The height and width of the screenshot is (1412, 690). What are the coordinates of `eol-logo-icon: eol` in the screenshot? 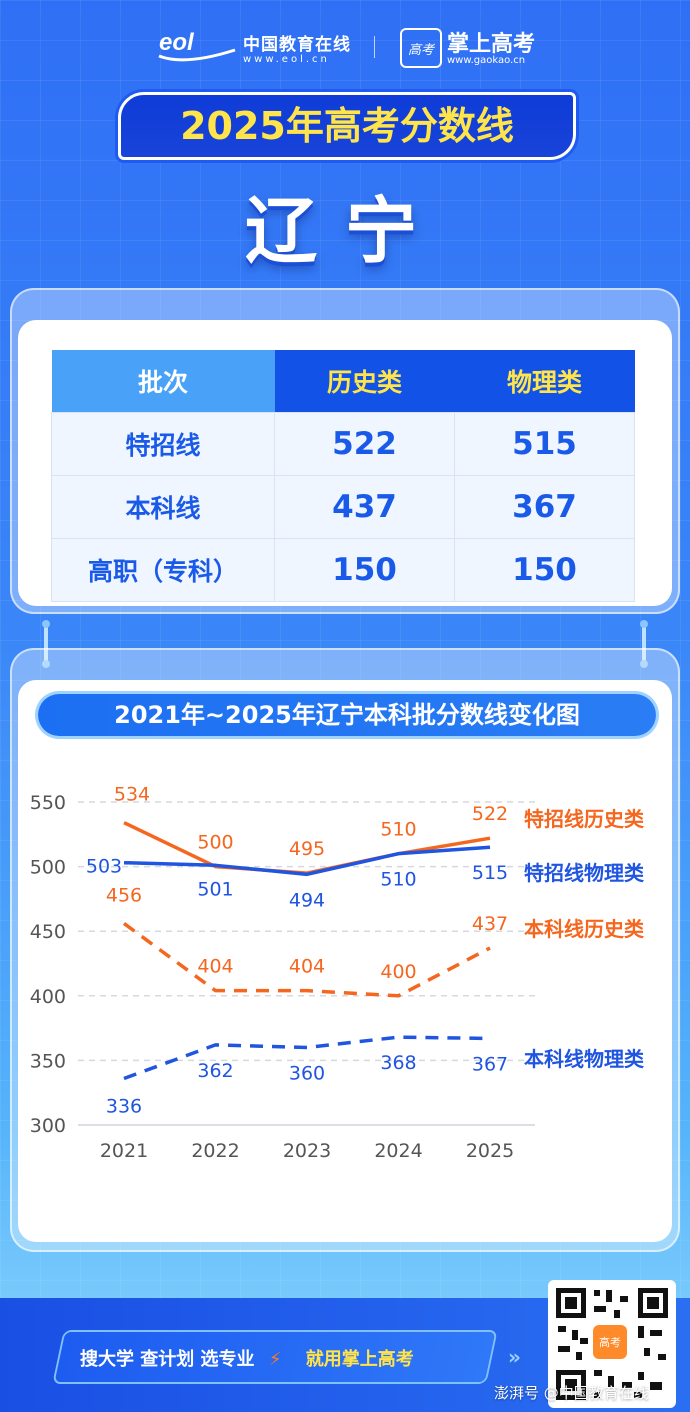 It's located at (197, 45).